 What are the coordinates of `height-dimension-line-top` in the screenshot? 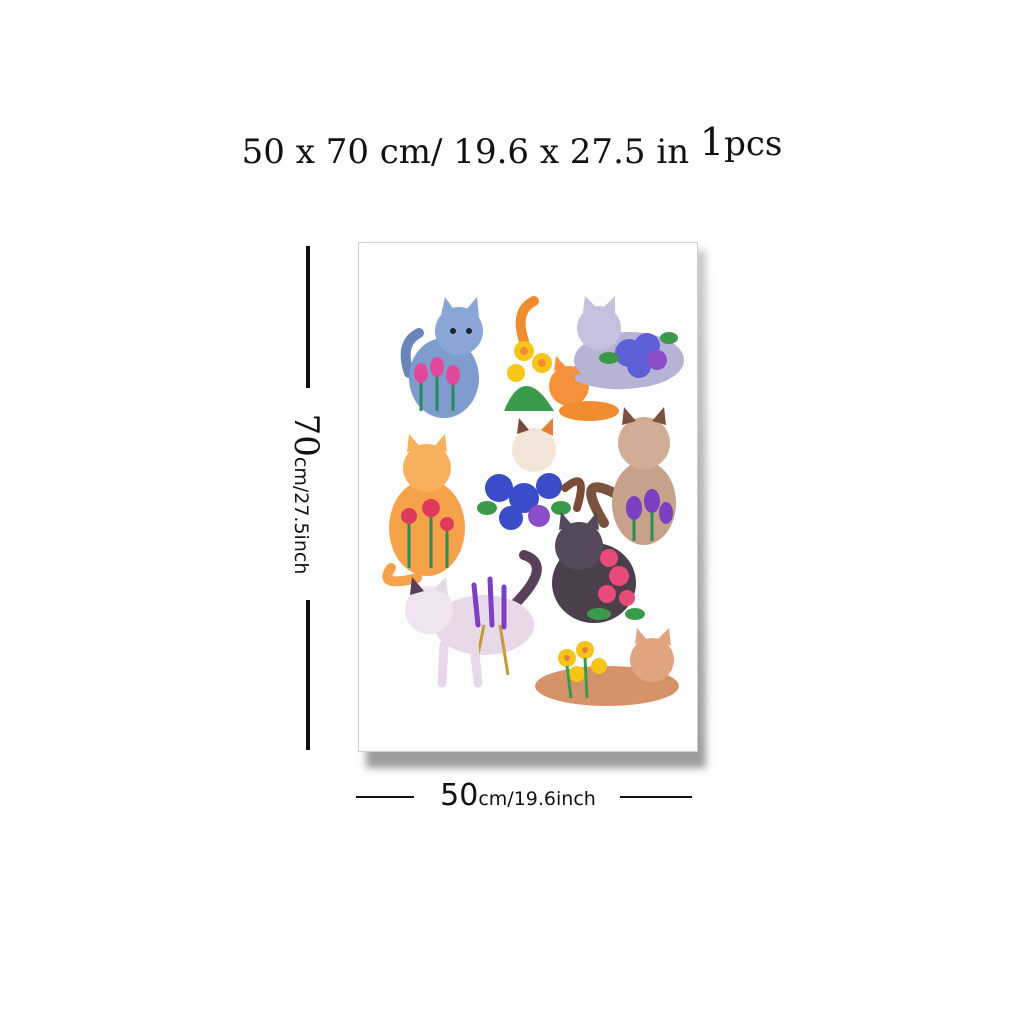 It's located at (308, 317).